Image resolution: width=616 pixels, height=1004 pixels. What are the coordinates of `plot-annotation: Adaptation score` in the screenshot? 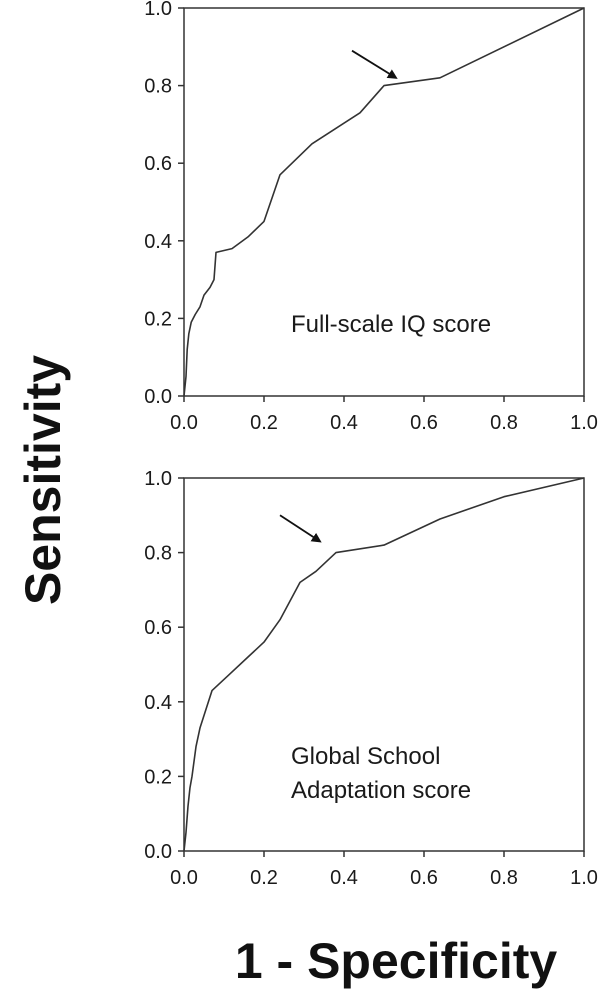 It's located at (381, 790).